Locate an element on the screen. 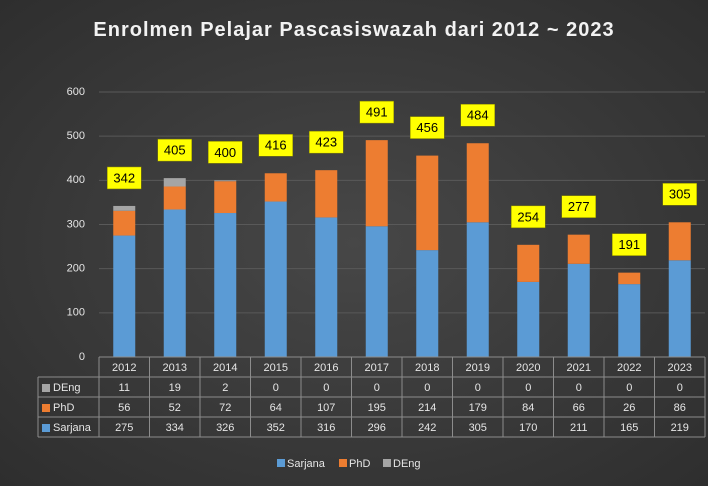  table-value: 52 is located at coordinates (175, 408).